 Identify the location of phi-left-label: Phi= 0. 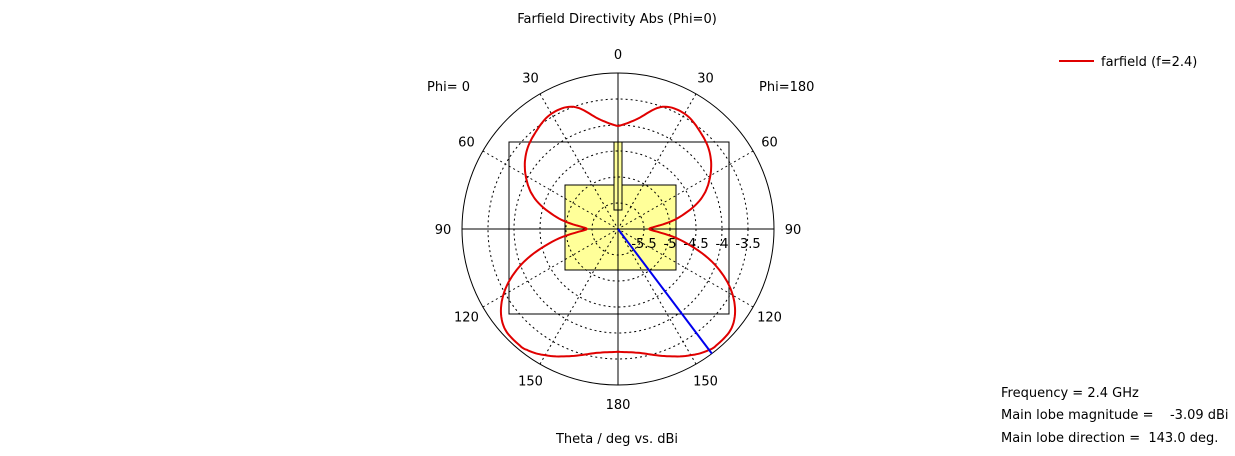
(448, 87).